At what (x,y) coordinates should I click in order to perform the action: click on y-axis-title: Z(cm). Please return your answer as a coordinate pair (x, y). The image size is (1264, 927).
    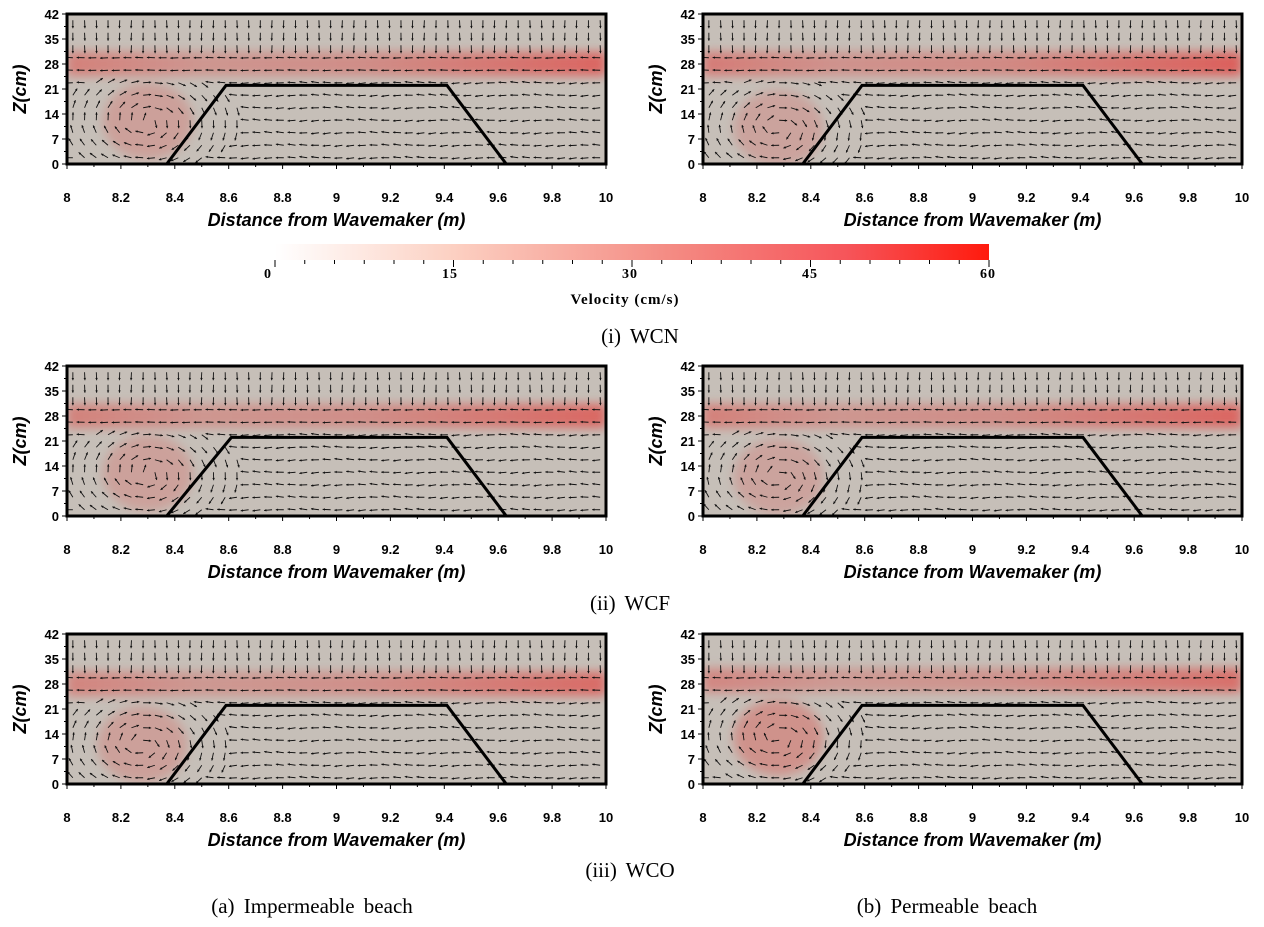
    Looking at the image, I should click on (20, 441).